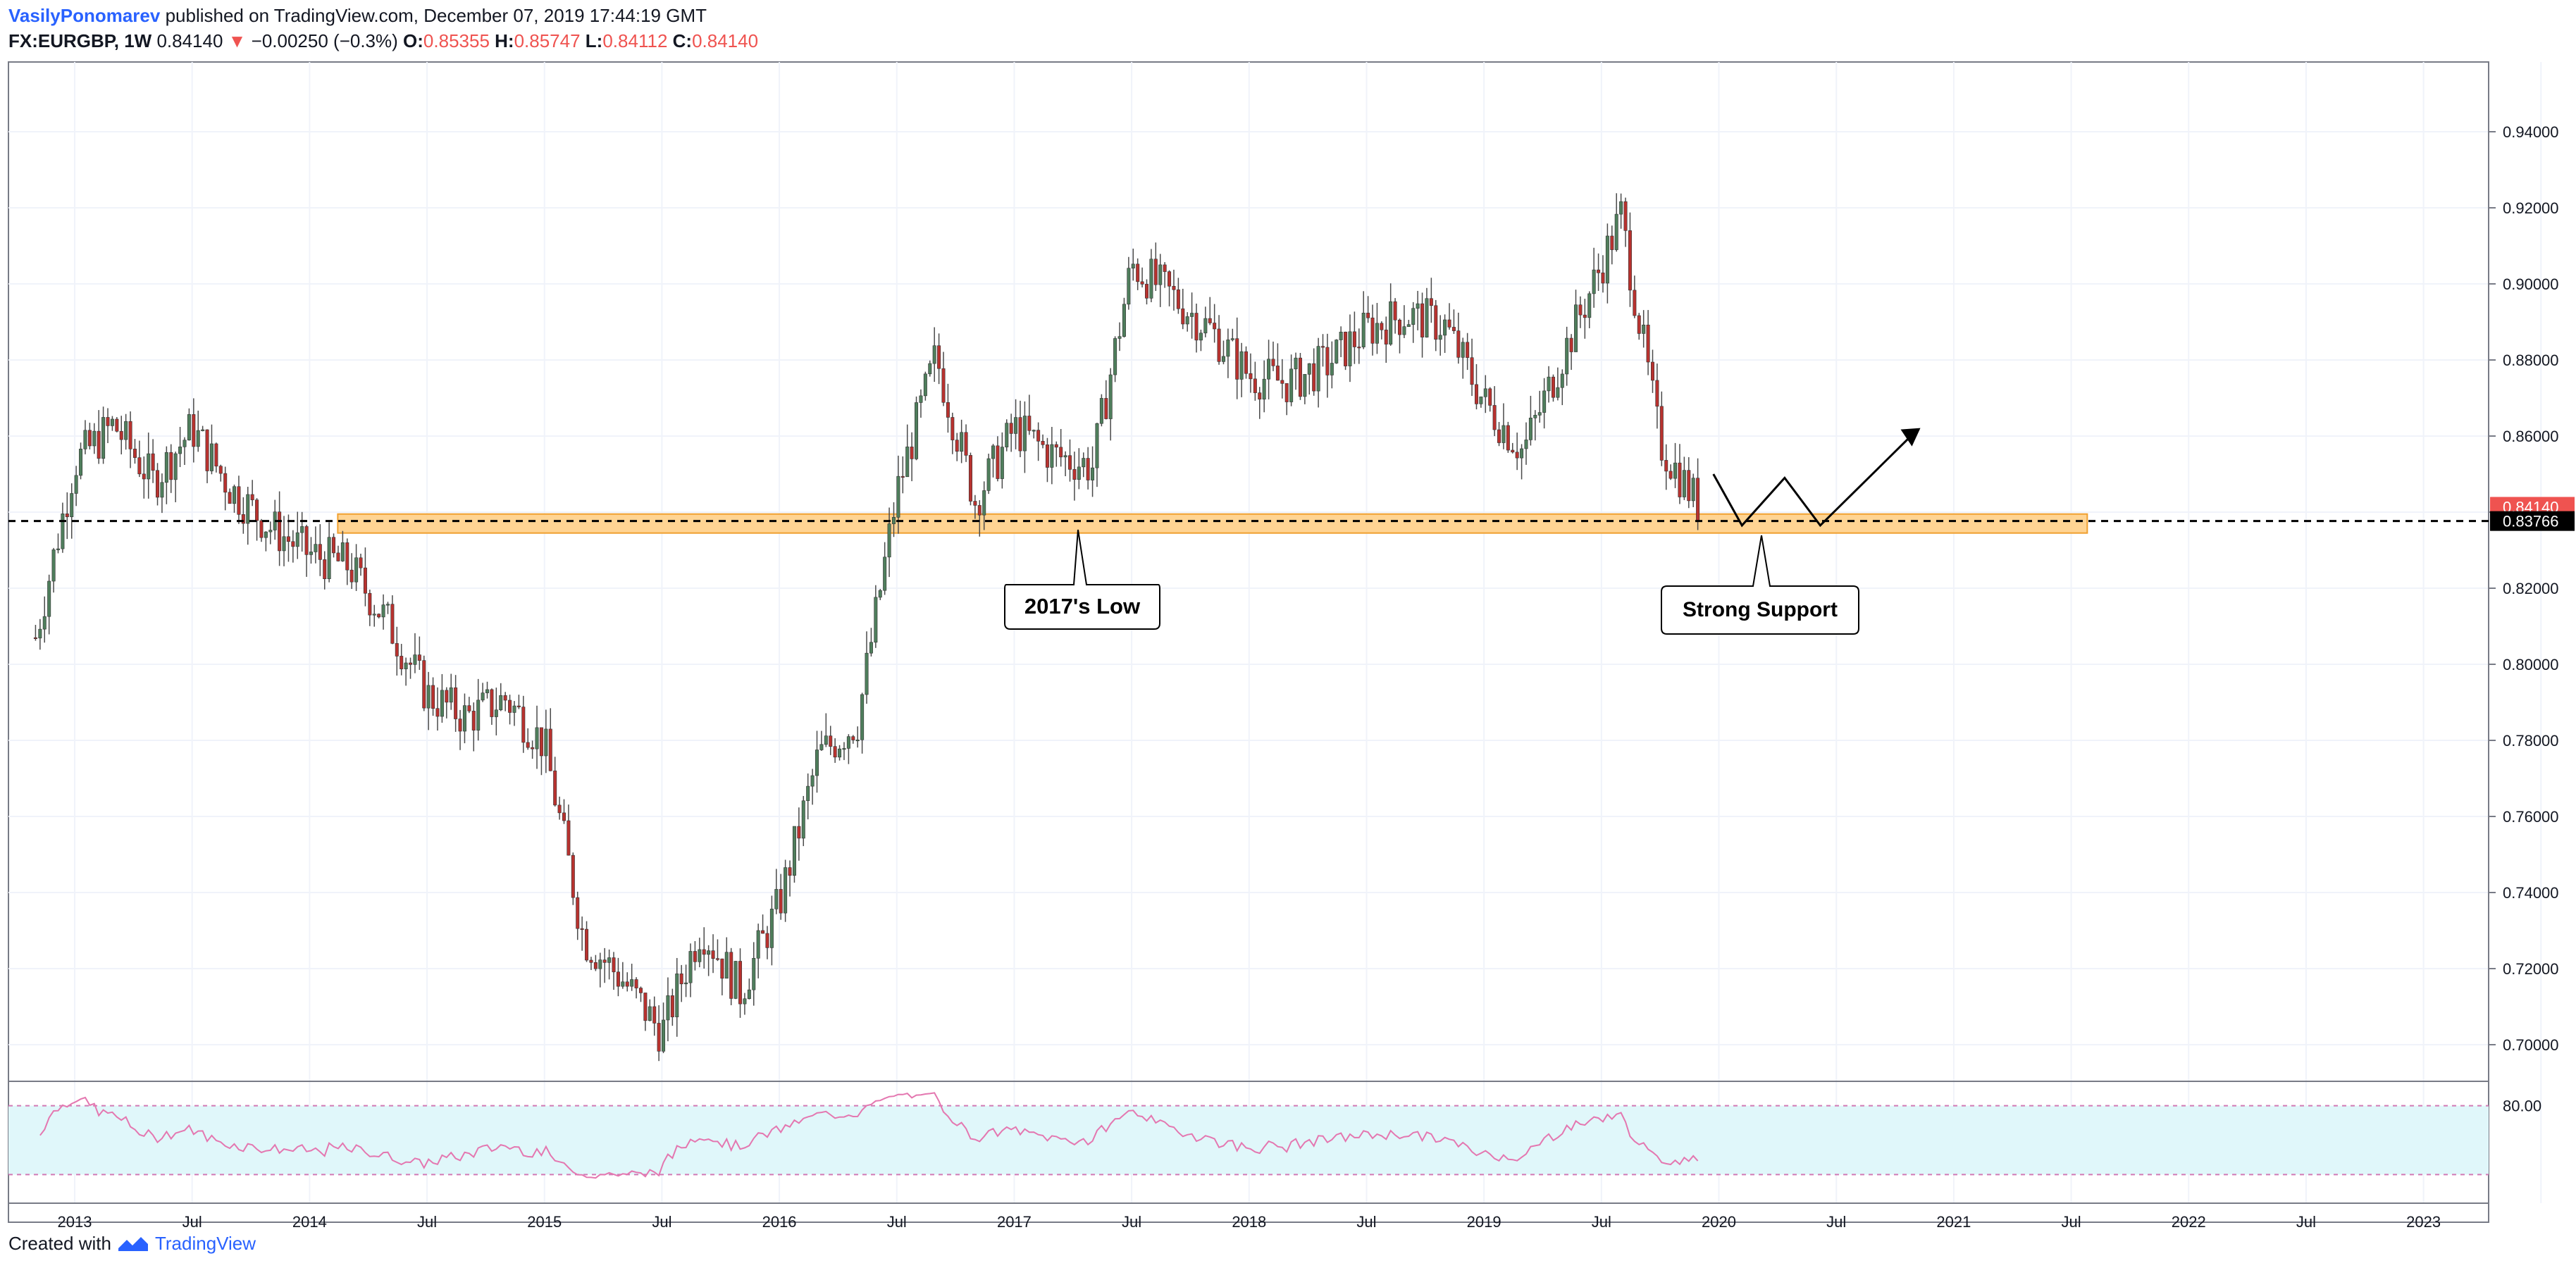  What do you see at coordinates (1082, 579) in the screenshot?
I see `low-callout: 2017's Low` at bounding box center [1082, 579].